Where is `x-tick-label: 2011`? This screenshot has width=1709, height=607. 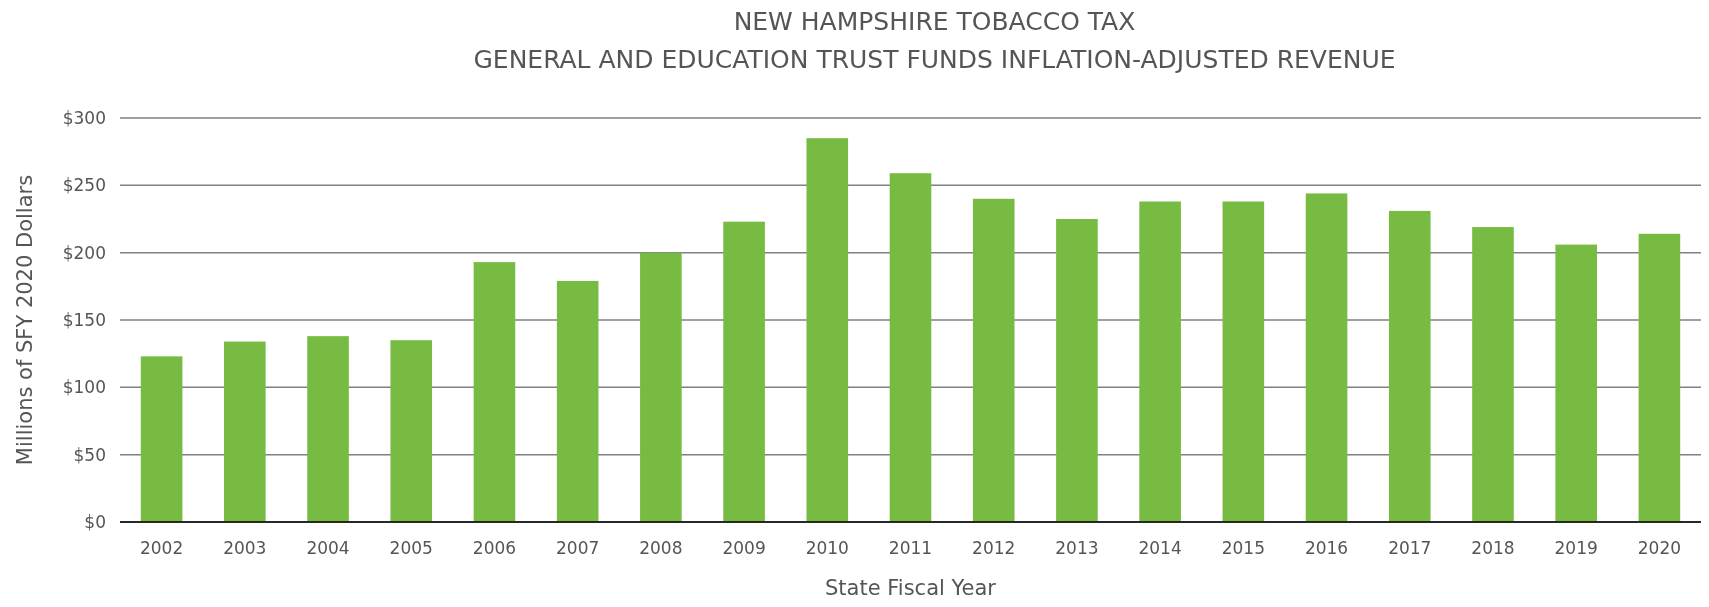 x-tick-label: 2011 is located at coordinates (910, 548).